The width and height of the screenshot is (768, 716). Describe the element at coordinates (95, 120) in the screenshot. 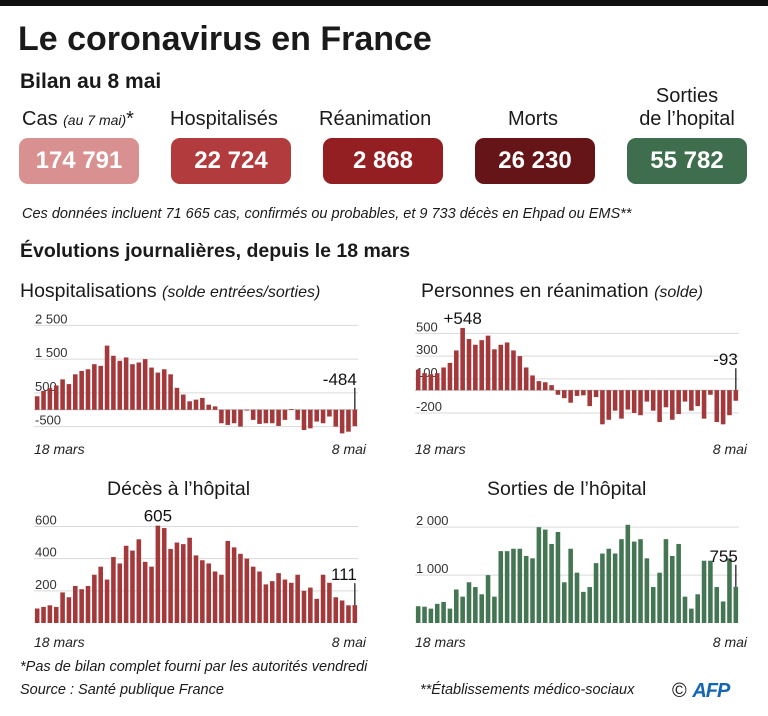

I see `stat-cas-label-note: (au 7 mai)` at that location.